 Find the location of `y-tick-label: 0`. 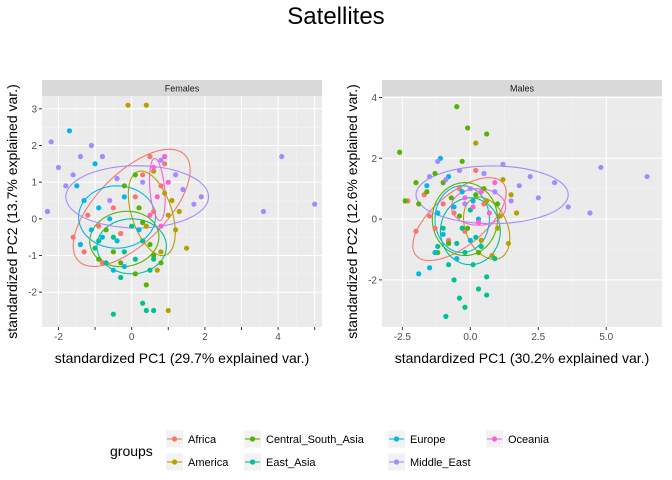

y-tick-label: 0 is located at coordinates (374, 220).